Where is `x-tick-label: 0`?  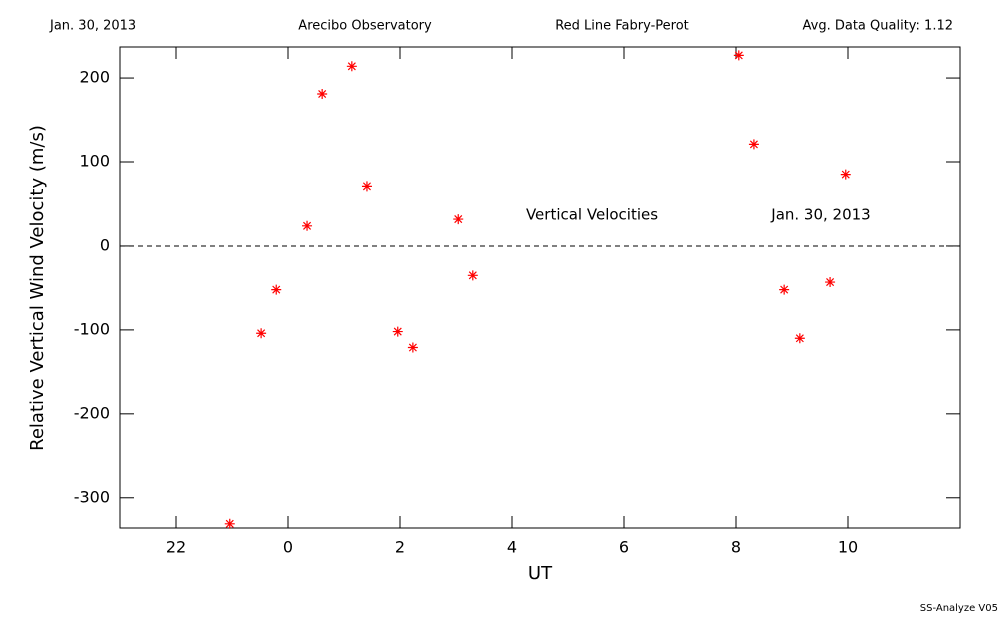
x-tick-label: 0 is located at coordinates (288, 547).